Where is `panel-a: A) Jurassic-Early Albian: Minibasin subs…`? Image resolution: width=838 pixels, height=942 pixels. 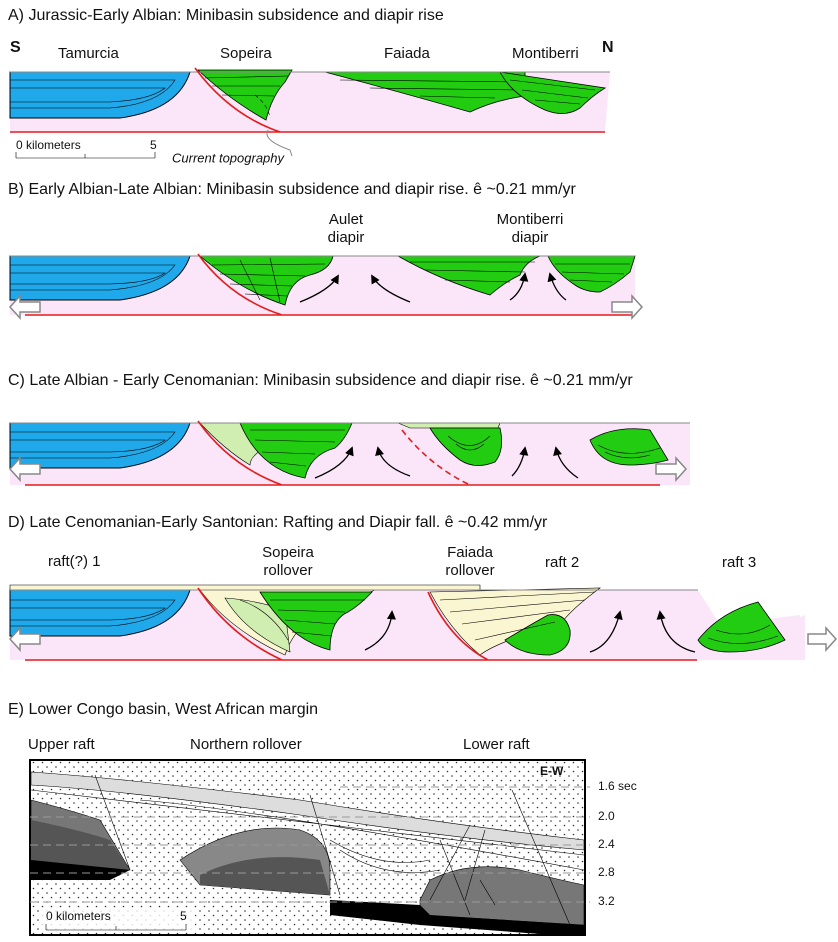
panel-a: A) Jurassic-Early Albian: Minibasin subs… is located at coordinates (311, 86).